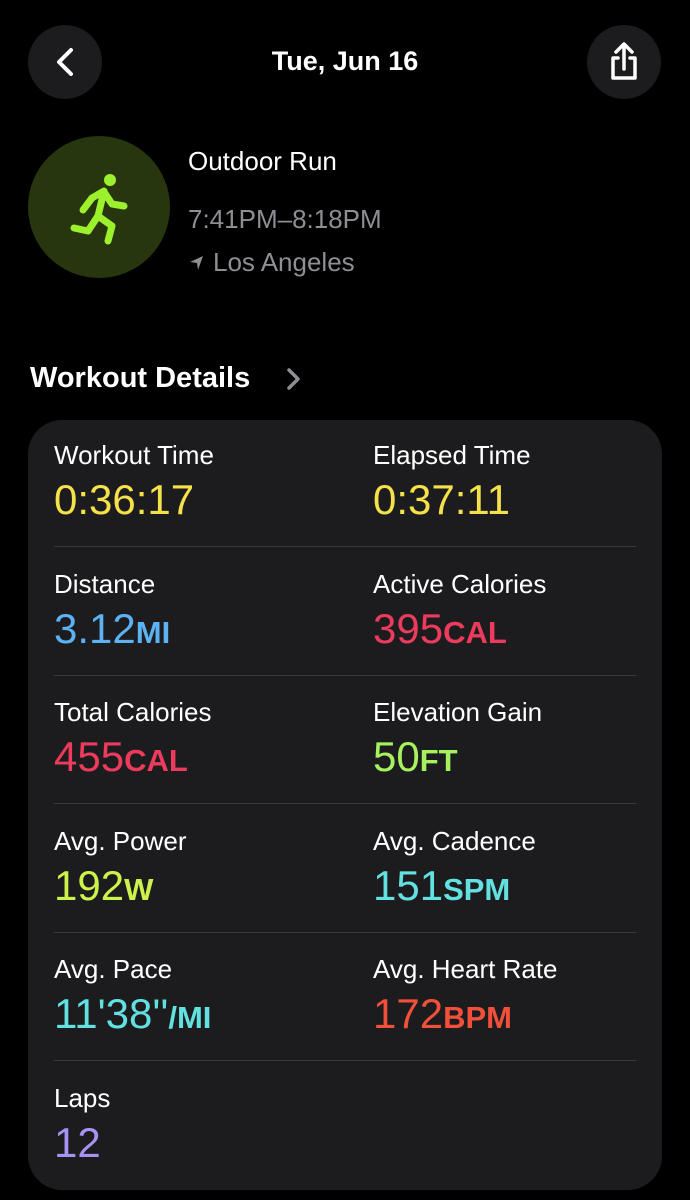 The height and width of the screenshot is (1200, 690). I want to click on metric-number: 151, so click(408, 885).